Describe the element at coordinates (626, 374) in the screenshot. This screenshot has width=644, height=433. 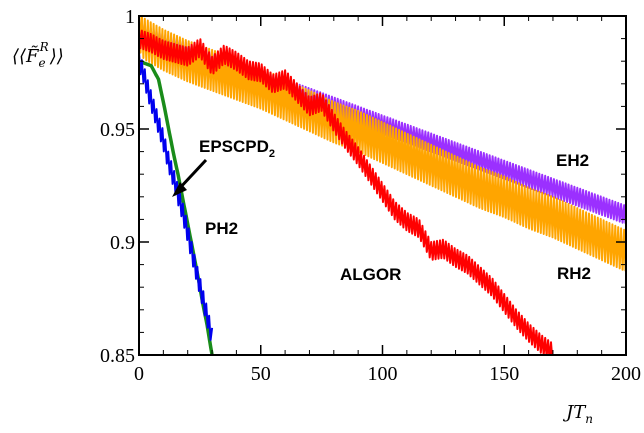
I see `x-tick-label: 200` at that location.